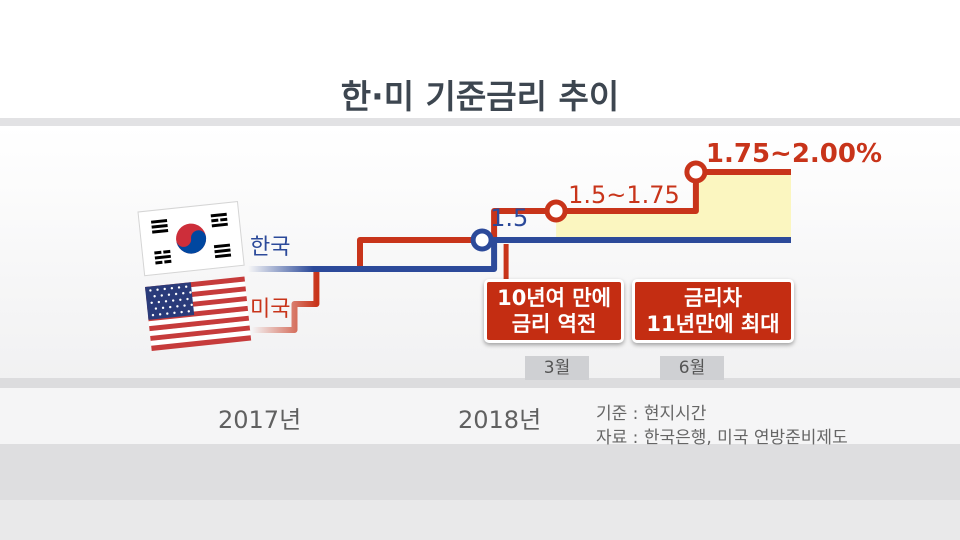 The width and height of the screenshot is (960, 540). Describe the element at coordinates (651, 414) in the screenshot. I see `basis-note: 기준 : 현지시간` at that location.